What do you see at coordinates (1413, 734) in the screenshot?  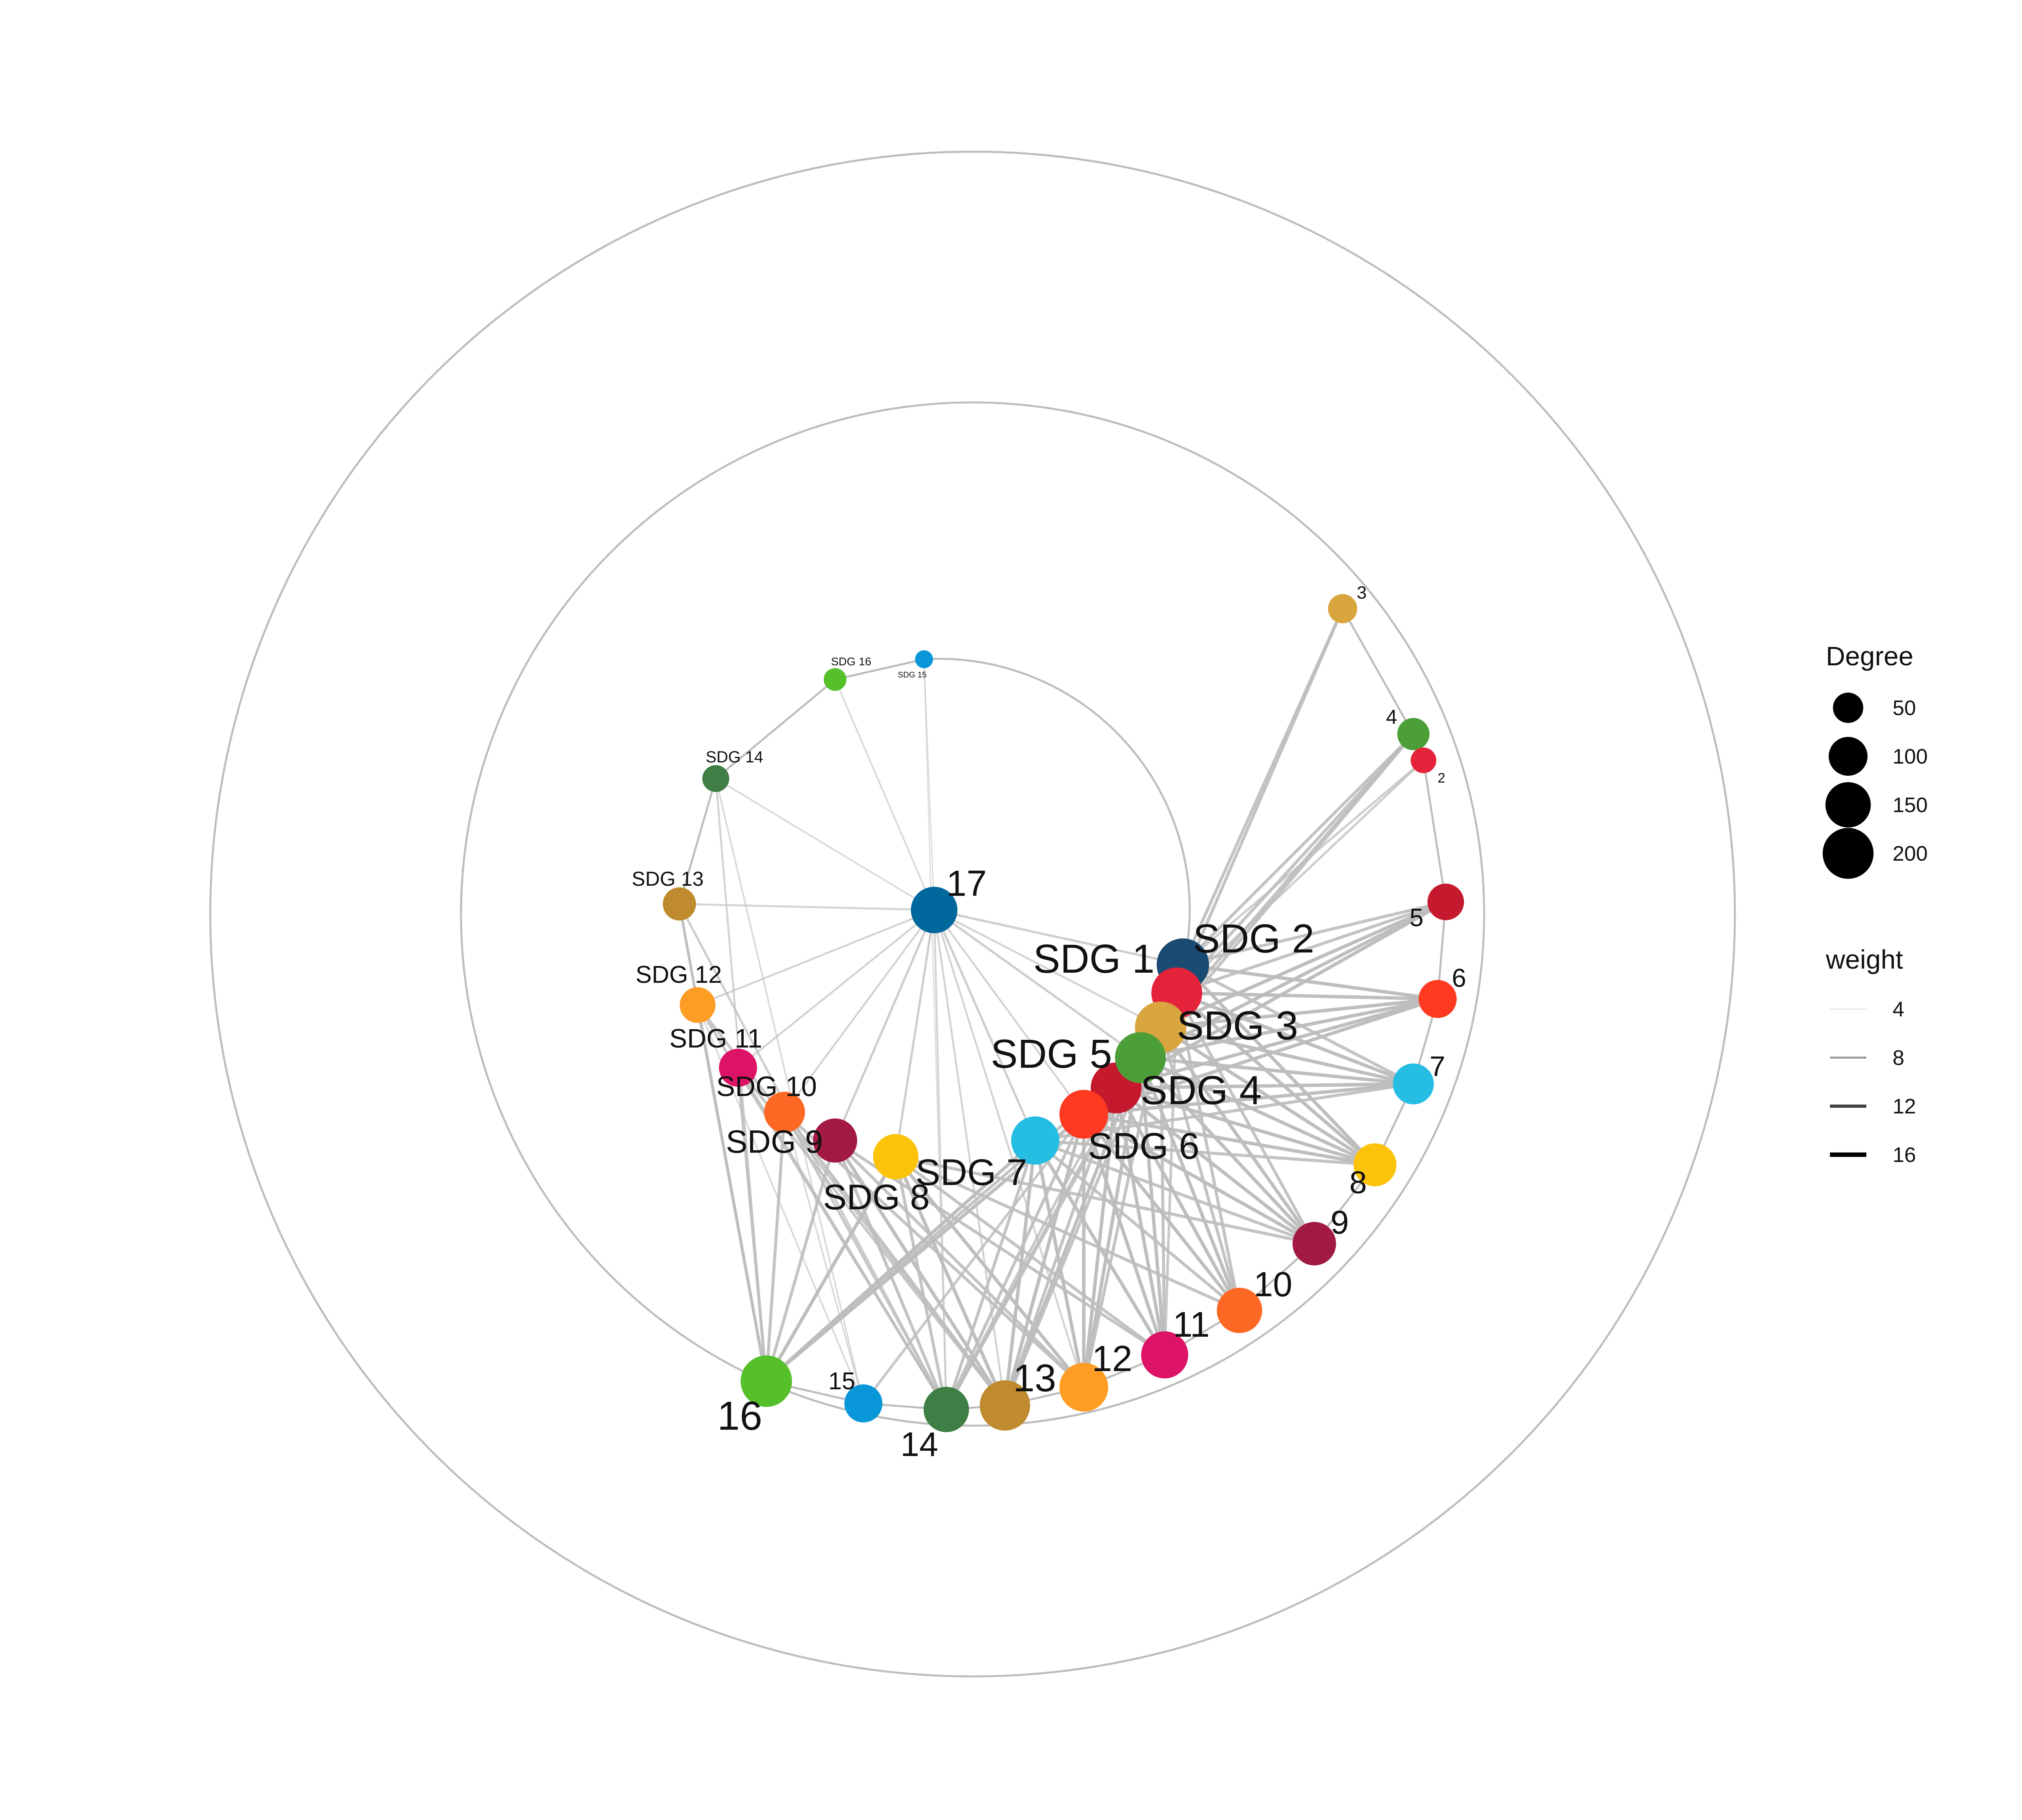 I see `node-t4` at bounding box center [1413, 734].